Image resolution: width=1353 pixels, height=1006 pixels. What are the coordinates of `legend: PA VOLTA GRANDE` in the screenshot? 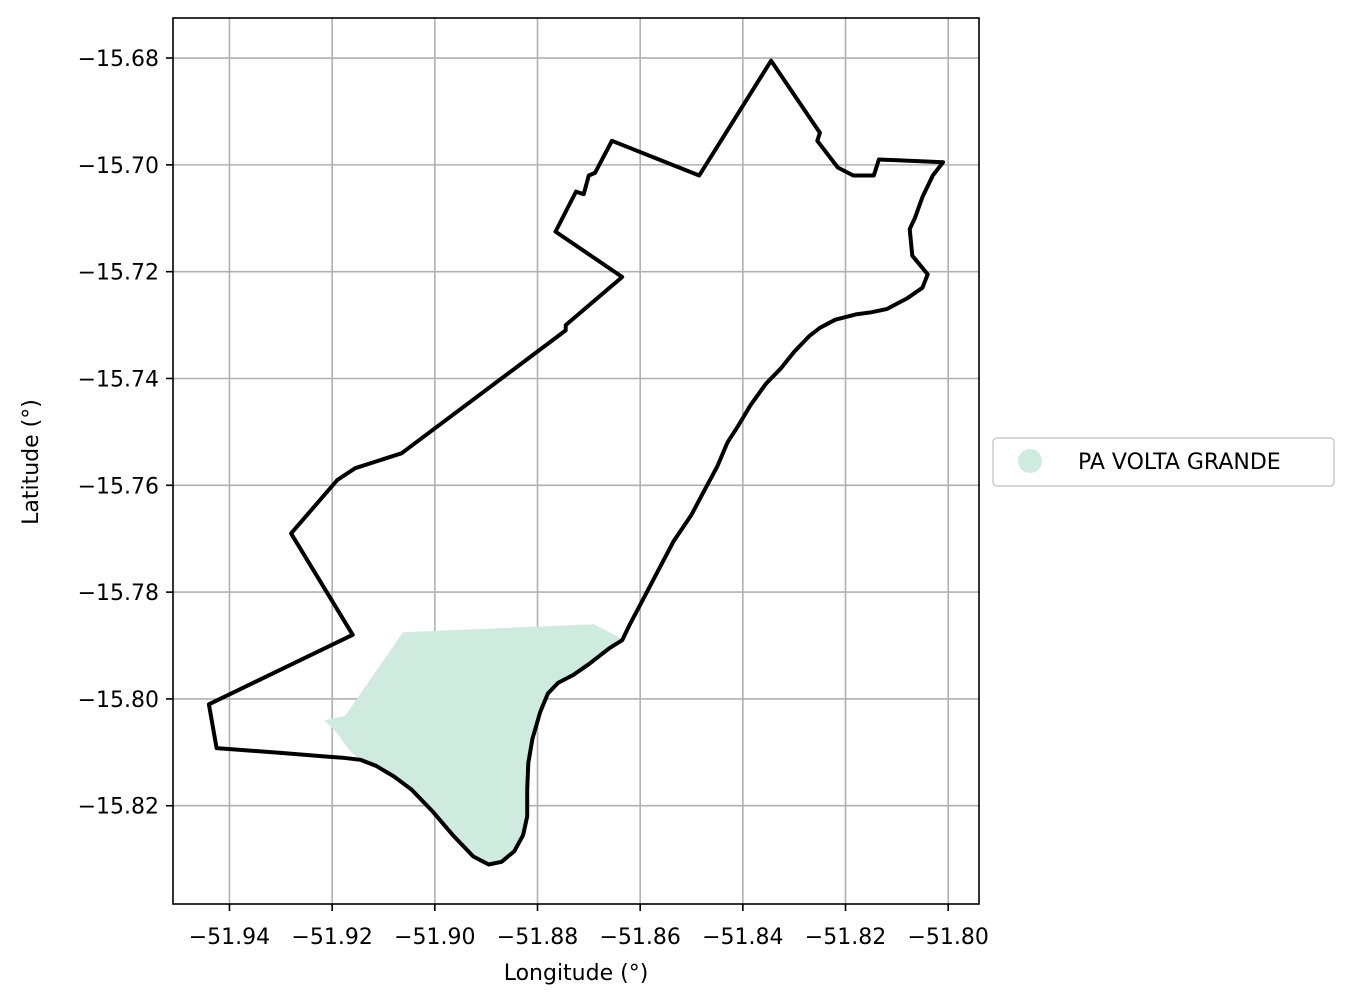 It's located at (1163, 462).